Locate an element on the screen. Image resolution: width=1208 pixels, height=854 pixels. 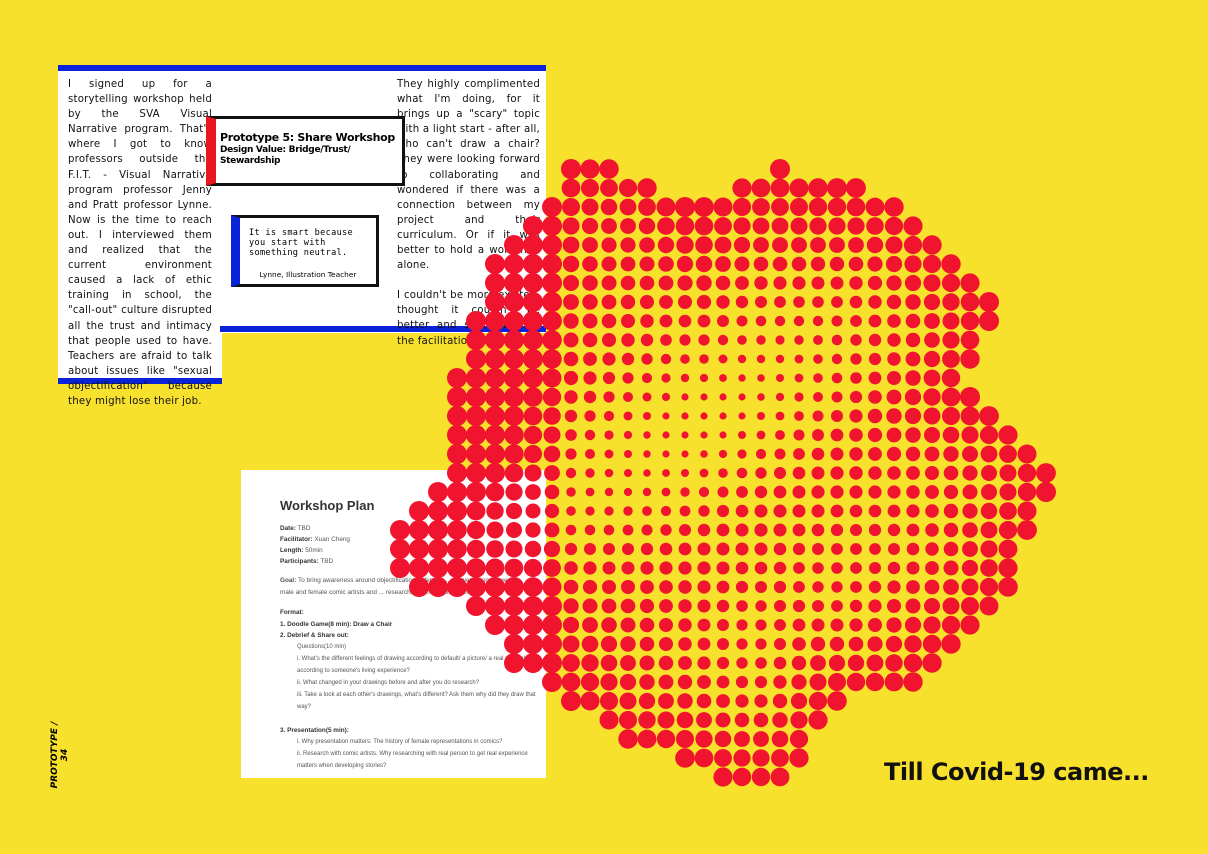
field-value: Xuan Cheng is located at coordinates (332, 539).